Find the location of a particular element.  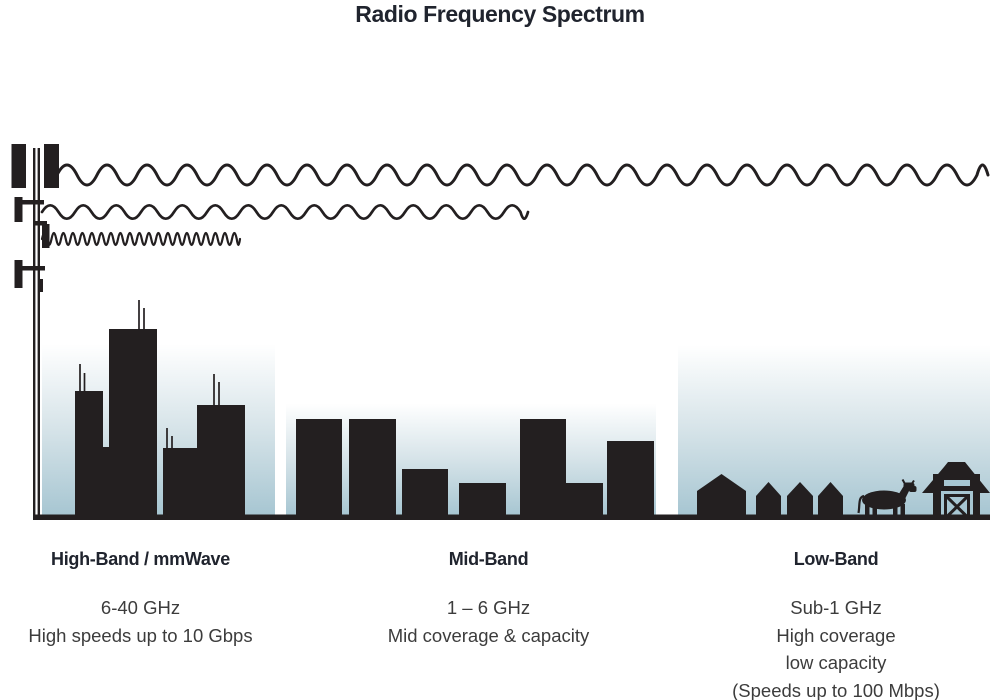

low-band-capacity: low capacity is located at coordinates (836, 662).